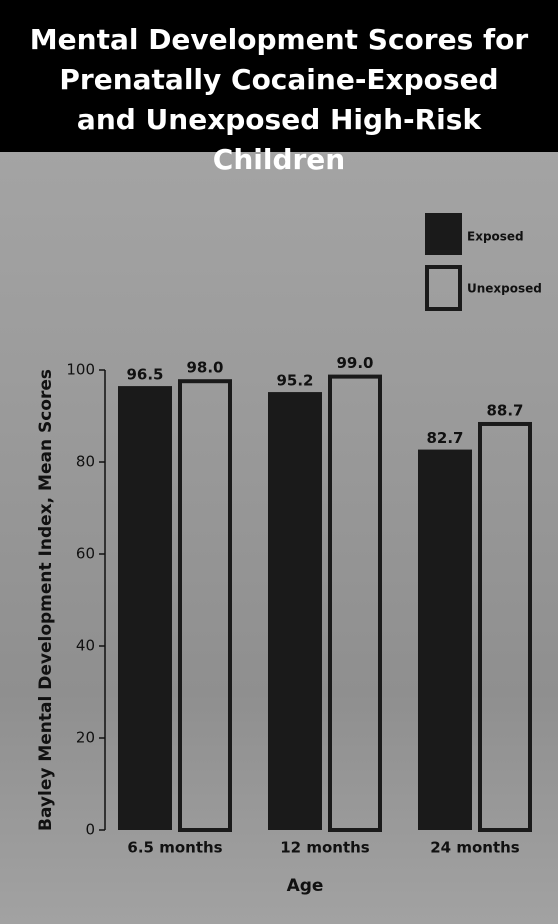 The height and width of the screenshot is (924, 558). Describe the element at coordinates (204, 368) in the screenshot. I see `value-label: 98.0` at that location.